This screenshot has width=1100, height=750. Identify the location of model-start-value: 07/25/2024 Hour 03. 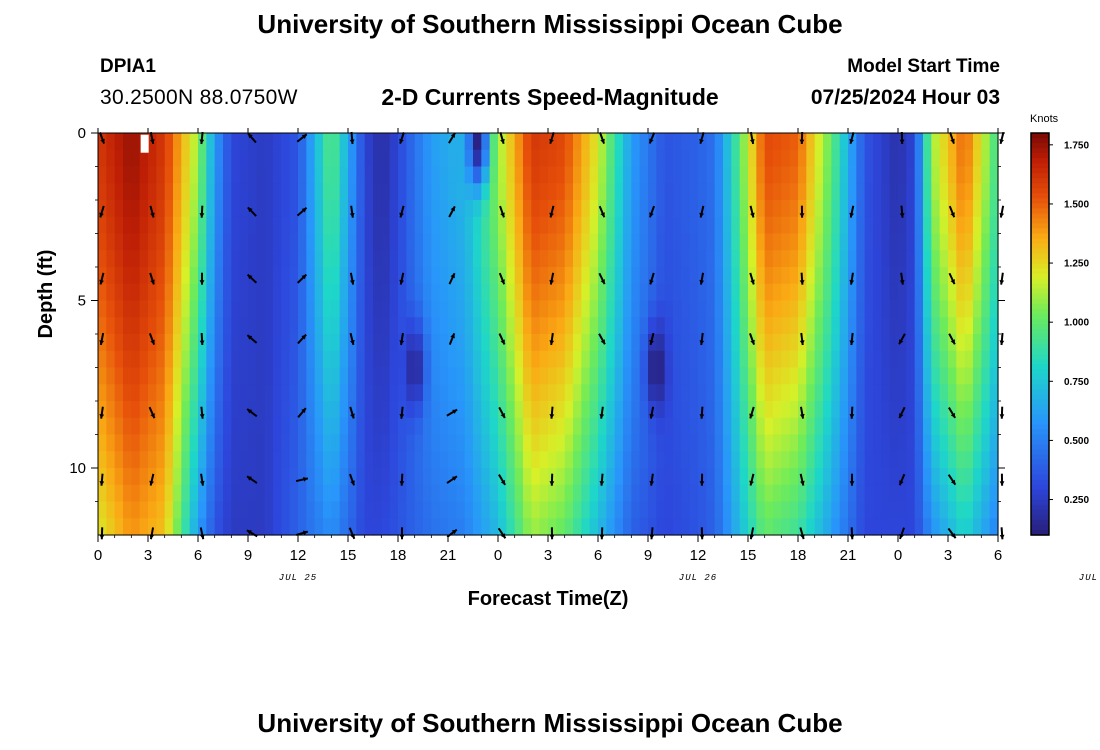
(905, 97).